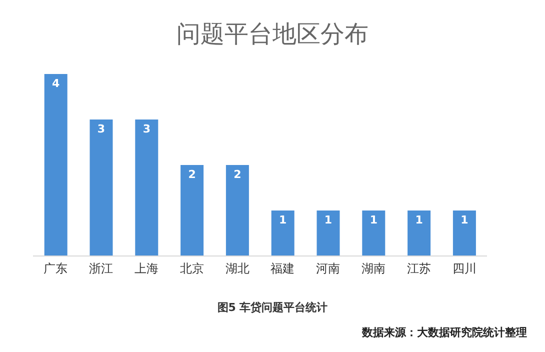 Image resolution: width=545 pixels, height=352 pixels. What do you see at coordinates (374, 269) in the screenshot?
I see `x-tick-label: 湖南` at bounding box center [374, 269].